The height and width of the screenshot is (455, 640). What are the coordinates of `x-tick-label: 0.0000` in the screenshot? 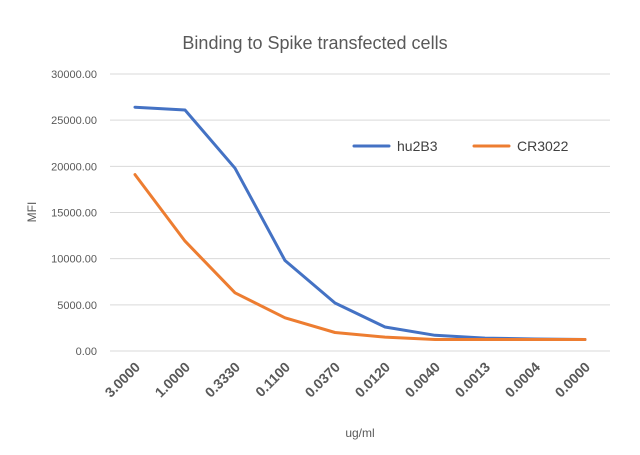 It's located at (573, 380).